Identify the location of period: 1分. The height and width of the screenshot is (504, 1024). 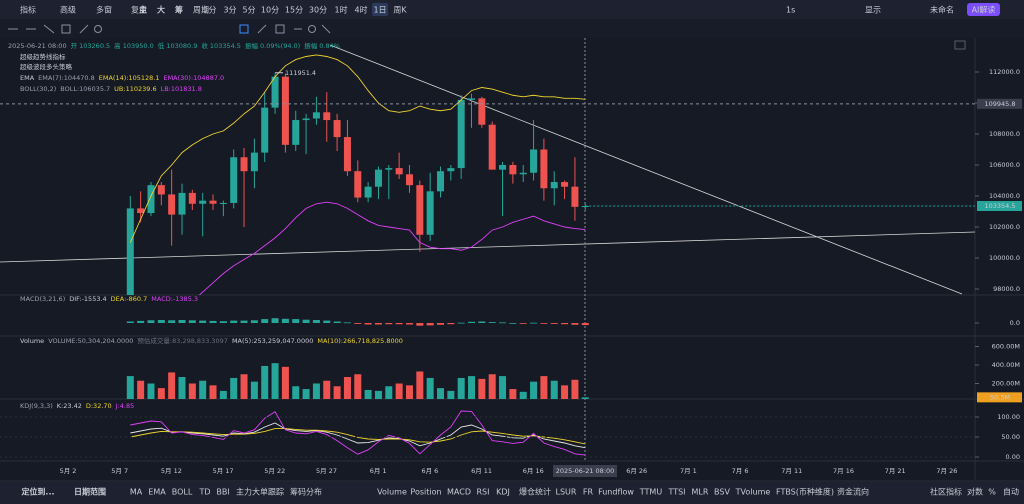
(209, 10).